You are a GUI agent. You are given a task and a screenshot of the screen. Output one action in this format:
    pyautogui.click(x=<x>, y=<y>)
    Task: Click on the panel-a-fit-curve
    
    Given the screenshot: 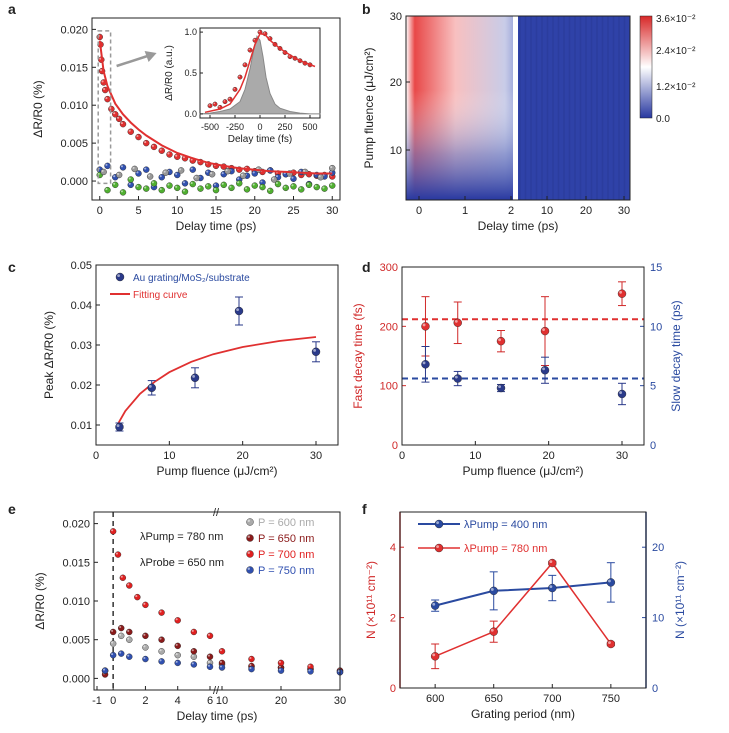 What is the action you would take?
    pyautogui.click(x=215, y=107)
    